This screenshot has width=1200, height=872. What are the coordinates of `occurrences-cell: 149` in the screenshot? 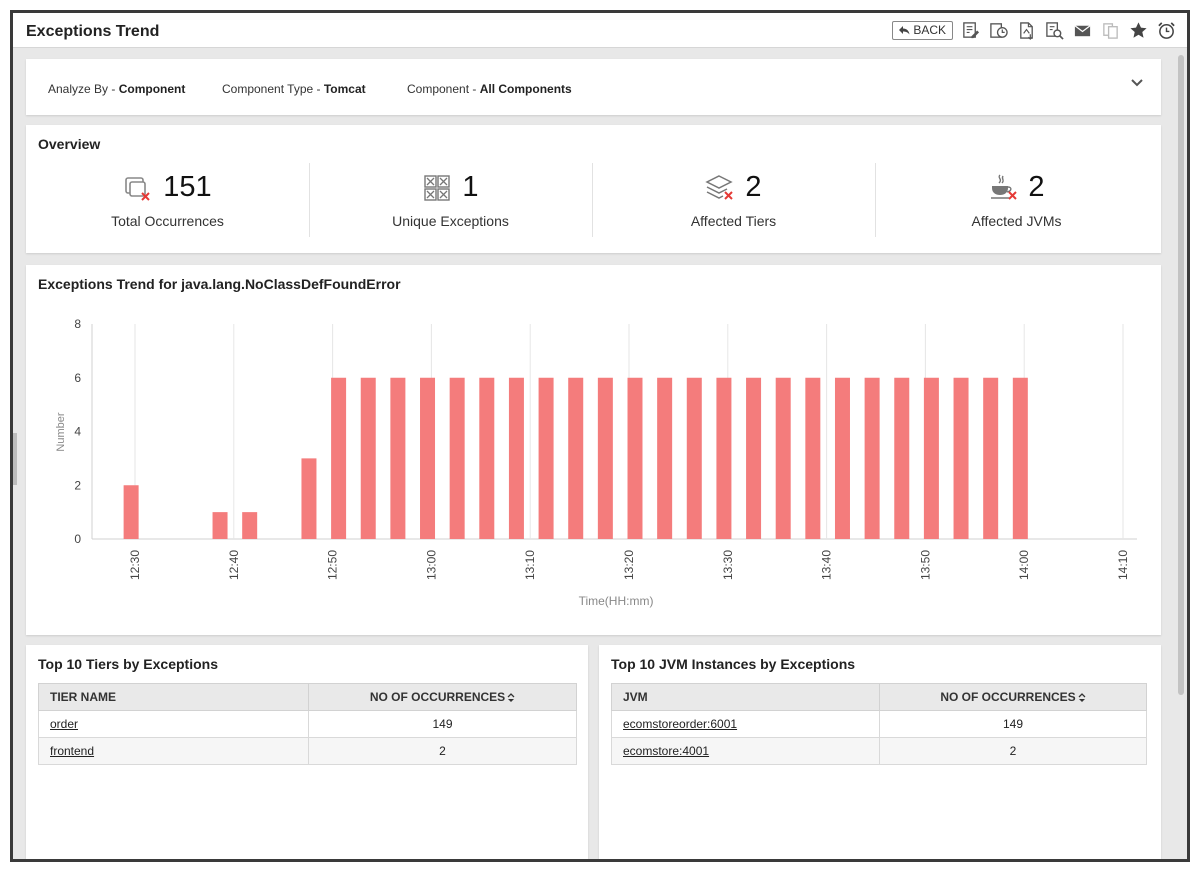 It's located at (442, 724).